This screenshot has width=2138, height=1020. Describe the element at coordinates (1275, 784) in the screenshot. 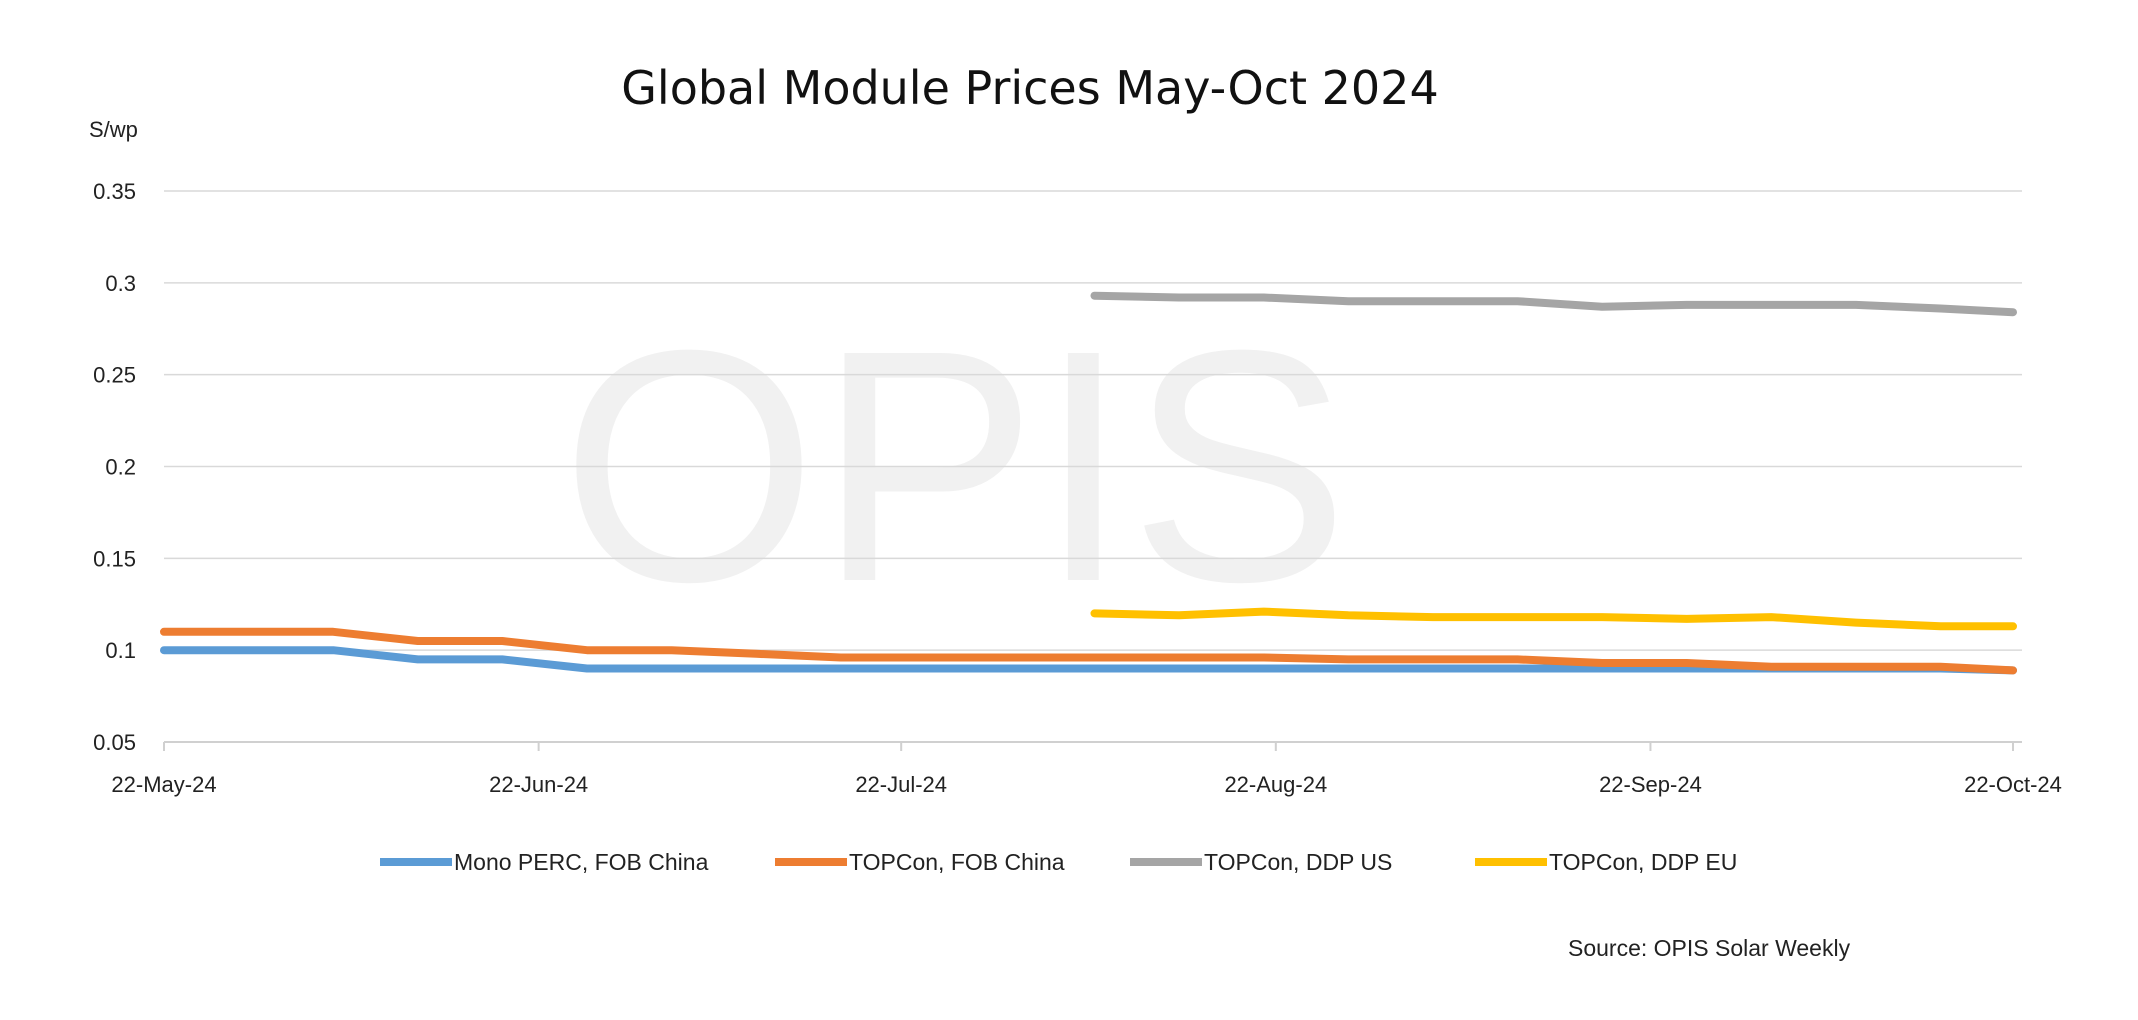

I see `x-tick-label: 22-Aug-24` at that location.